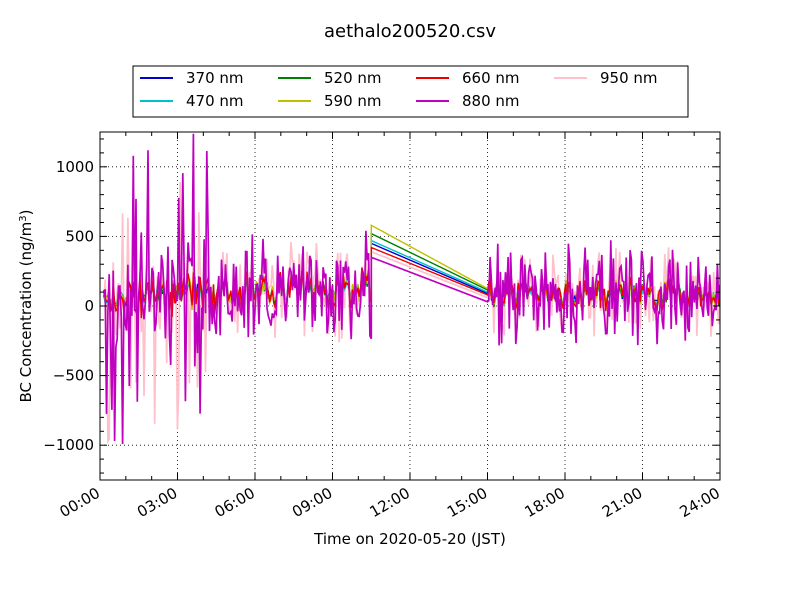 The width and height of the screenshot is (800, 604). Describe the element at coordinates (68, 306) in the screenshot. I see `y-tick-labels: −1000 −500 0 500 1000` at that location.